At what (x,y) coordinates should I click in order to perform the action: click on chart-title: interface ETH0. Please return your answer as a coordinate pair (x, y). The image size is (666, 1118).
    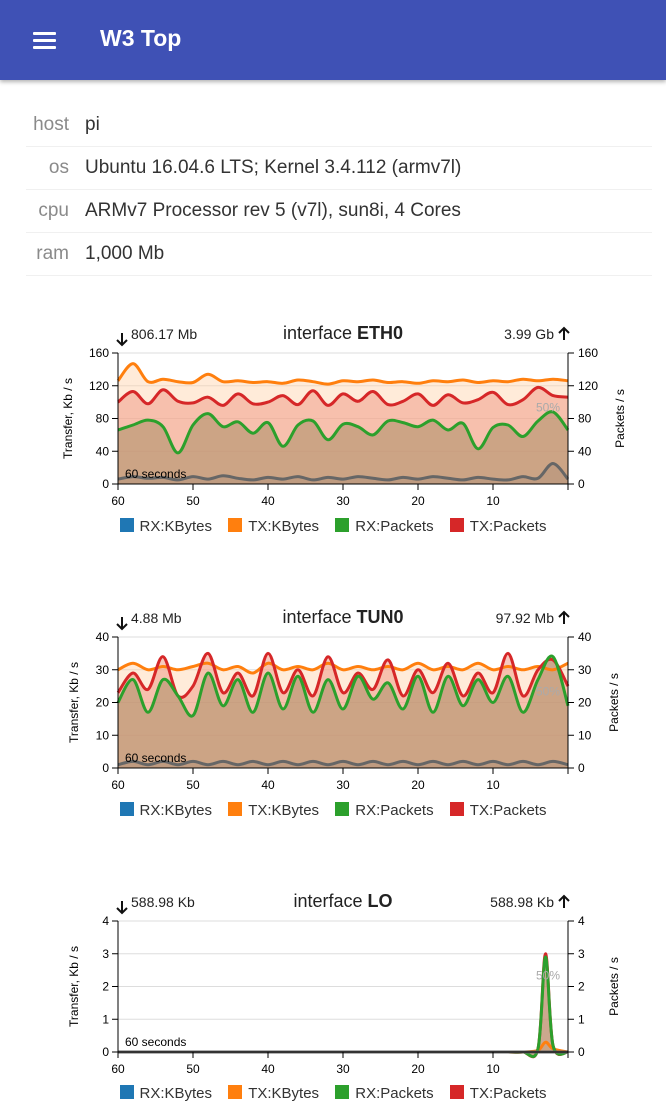
    Looking at the image, I should click on (343, 333).